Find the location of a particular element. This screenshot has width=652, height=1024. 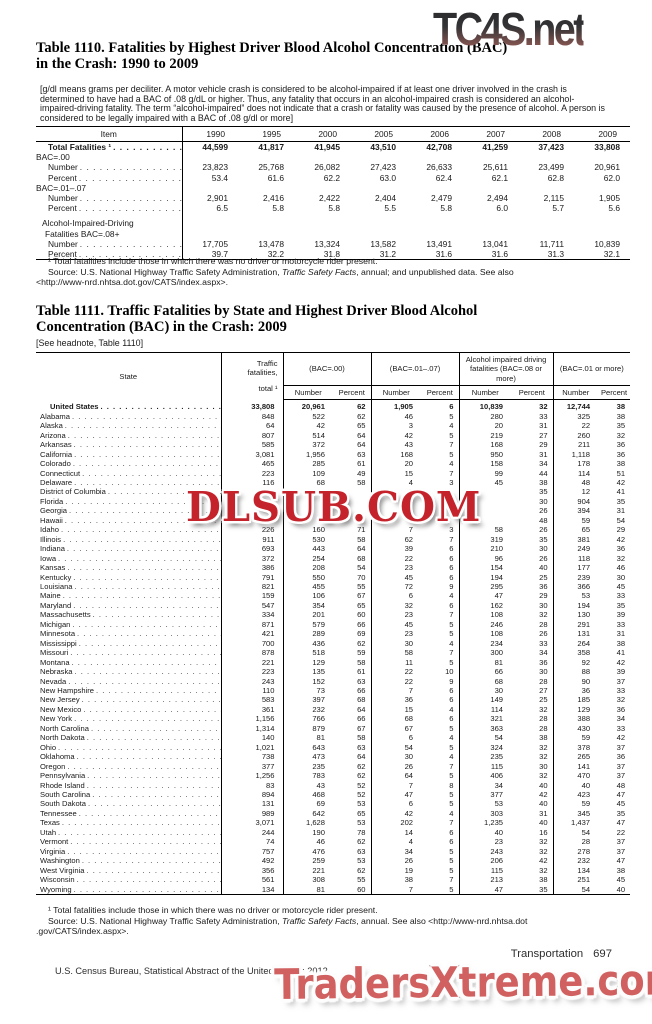

cell: 9 is located at coordinates (451, 681).